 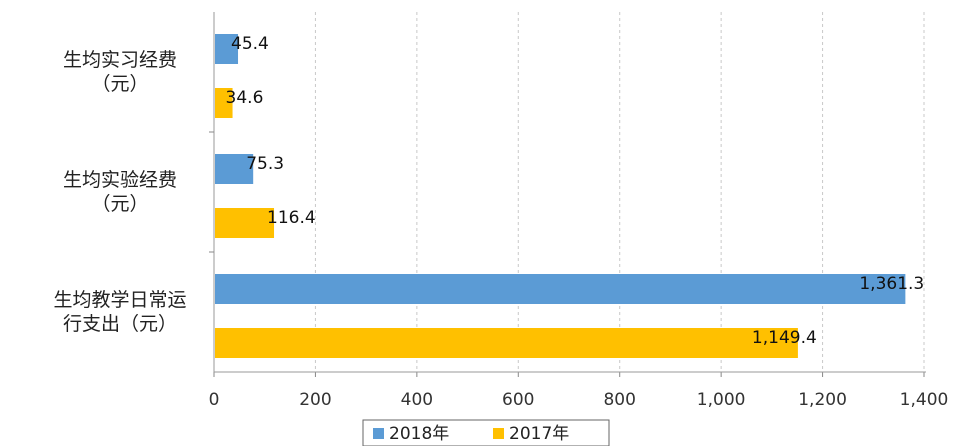 What do you see at coordinates (120, 60) in the screenshot?
I see `category-label: 生均实习经费` at bounding box center [120, 60].